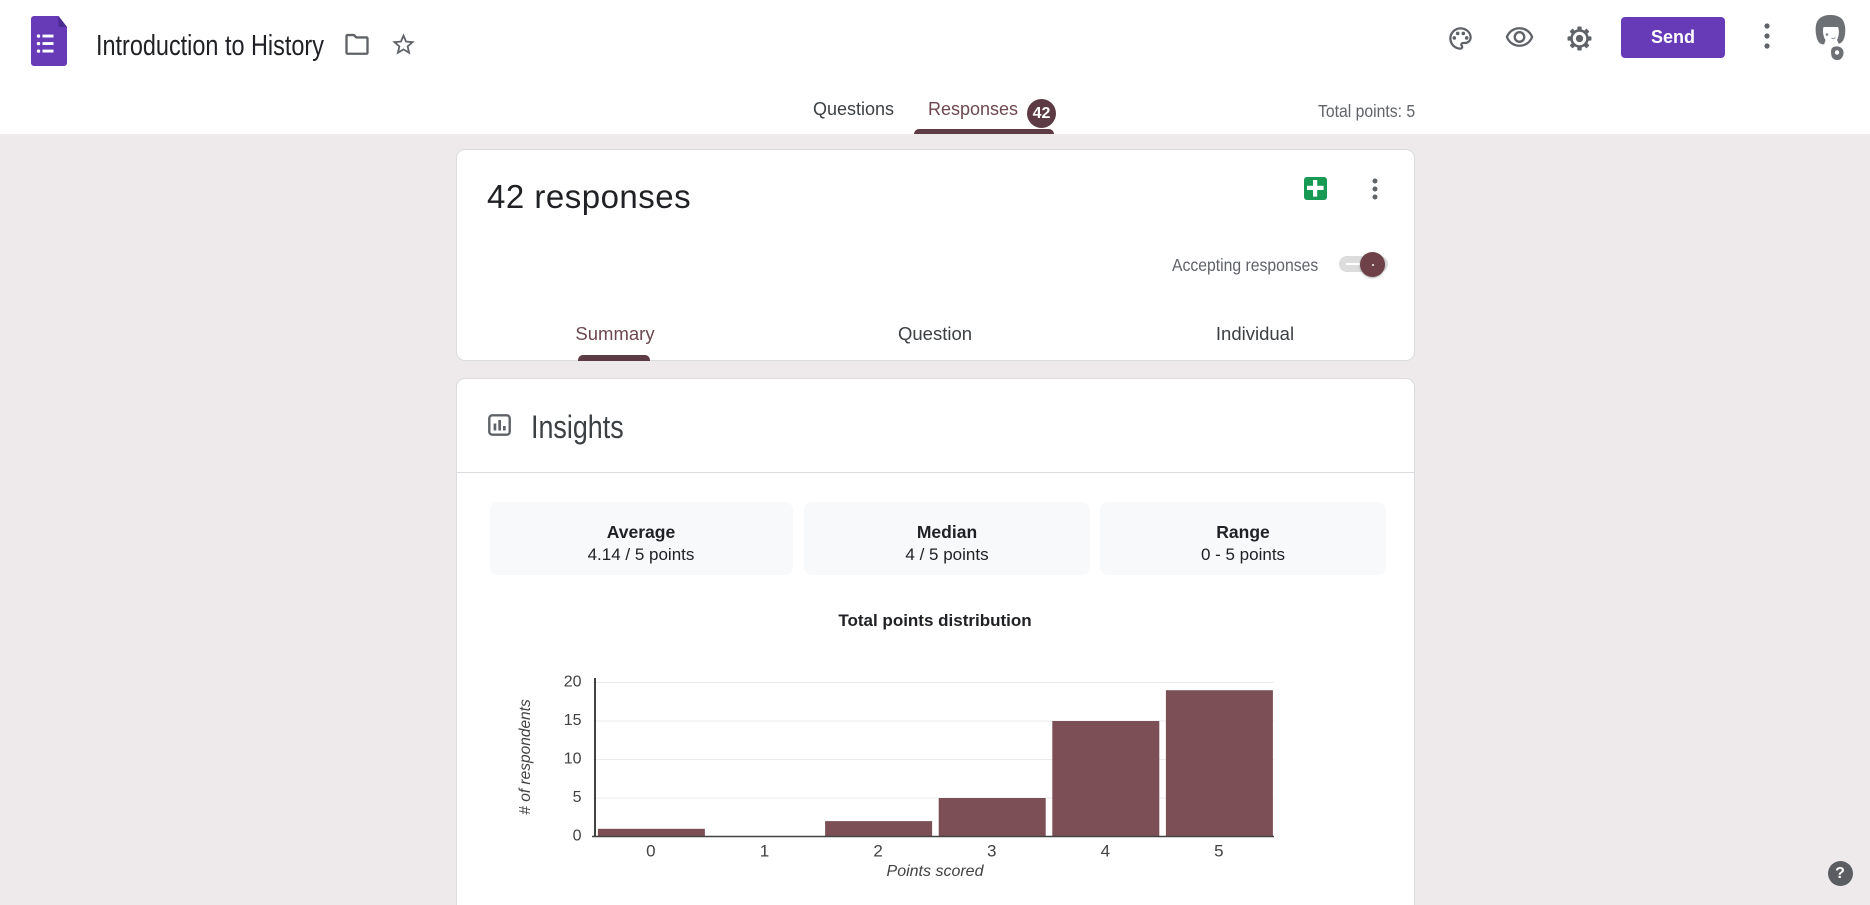 The height and width of the screenshot is (905, 1870). Describe the element at coordinates (877, 851) in the screenshot. I see `svg-text: 2` at that location.